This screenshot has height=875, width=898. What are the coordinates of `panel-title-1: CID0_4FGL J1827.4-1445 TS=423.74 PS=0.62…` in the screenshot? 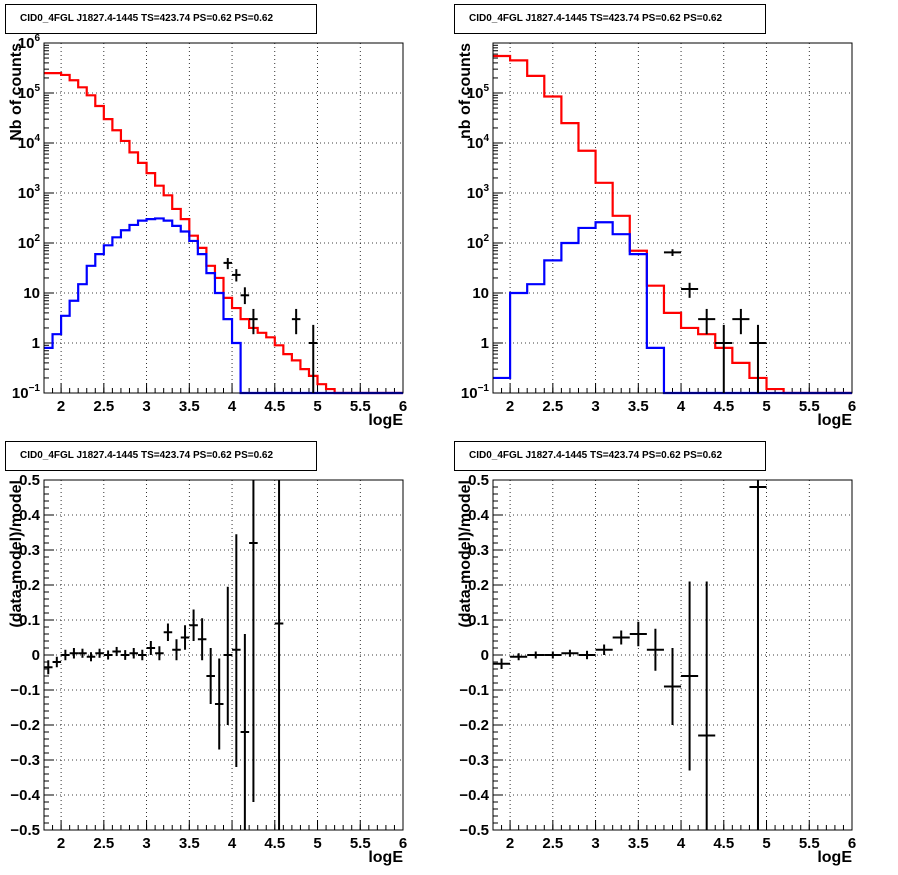 It's located at (161, 19).